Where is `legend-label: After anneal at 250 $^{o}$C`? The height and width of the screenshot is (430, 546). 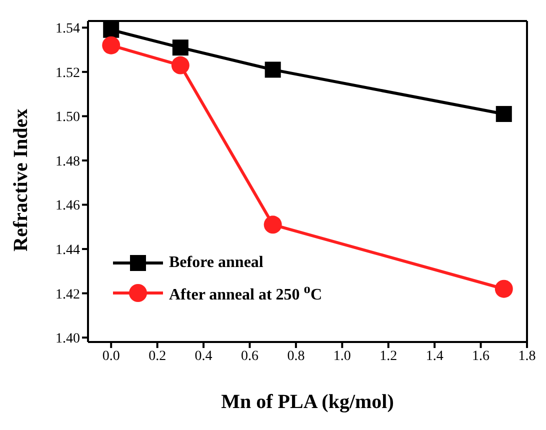
legend-label: After anneal at 250 $^{o}$C is located at coordinates (245, 292).